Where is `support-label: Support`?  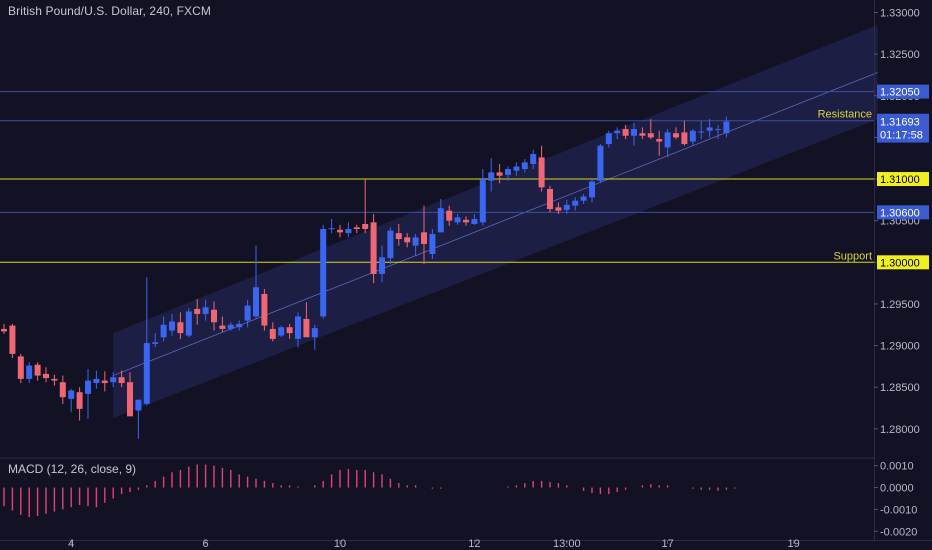
support-label: Support is located at coordinates (852, 256).